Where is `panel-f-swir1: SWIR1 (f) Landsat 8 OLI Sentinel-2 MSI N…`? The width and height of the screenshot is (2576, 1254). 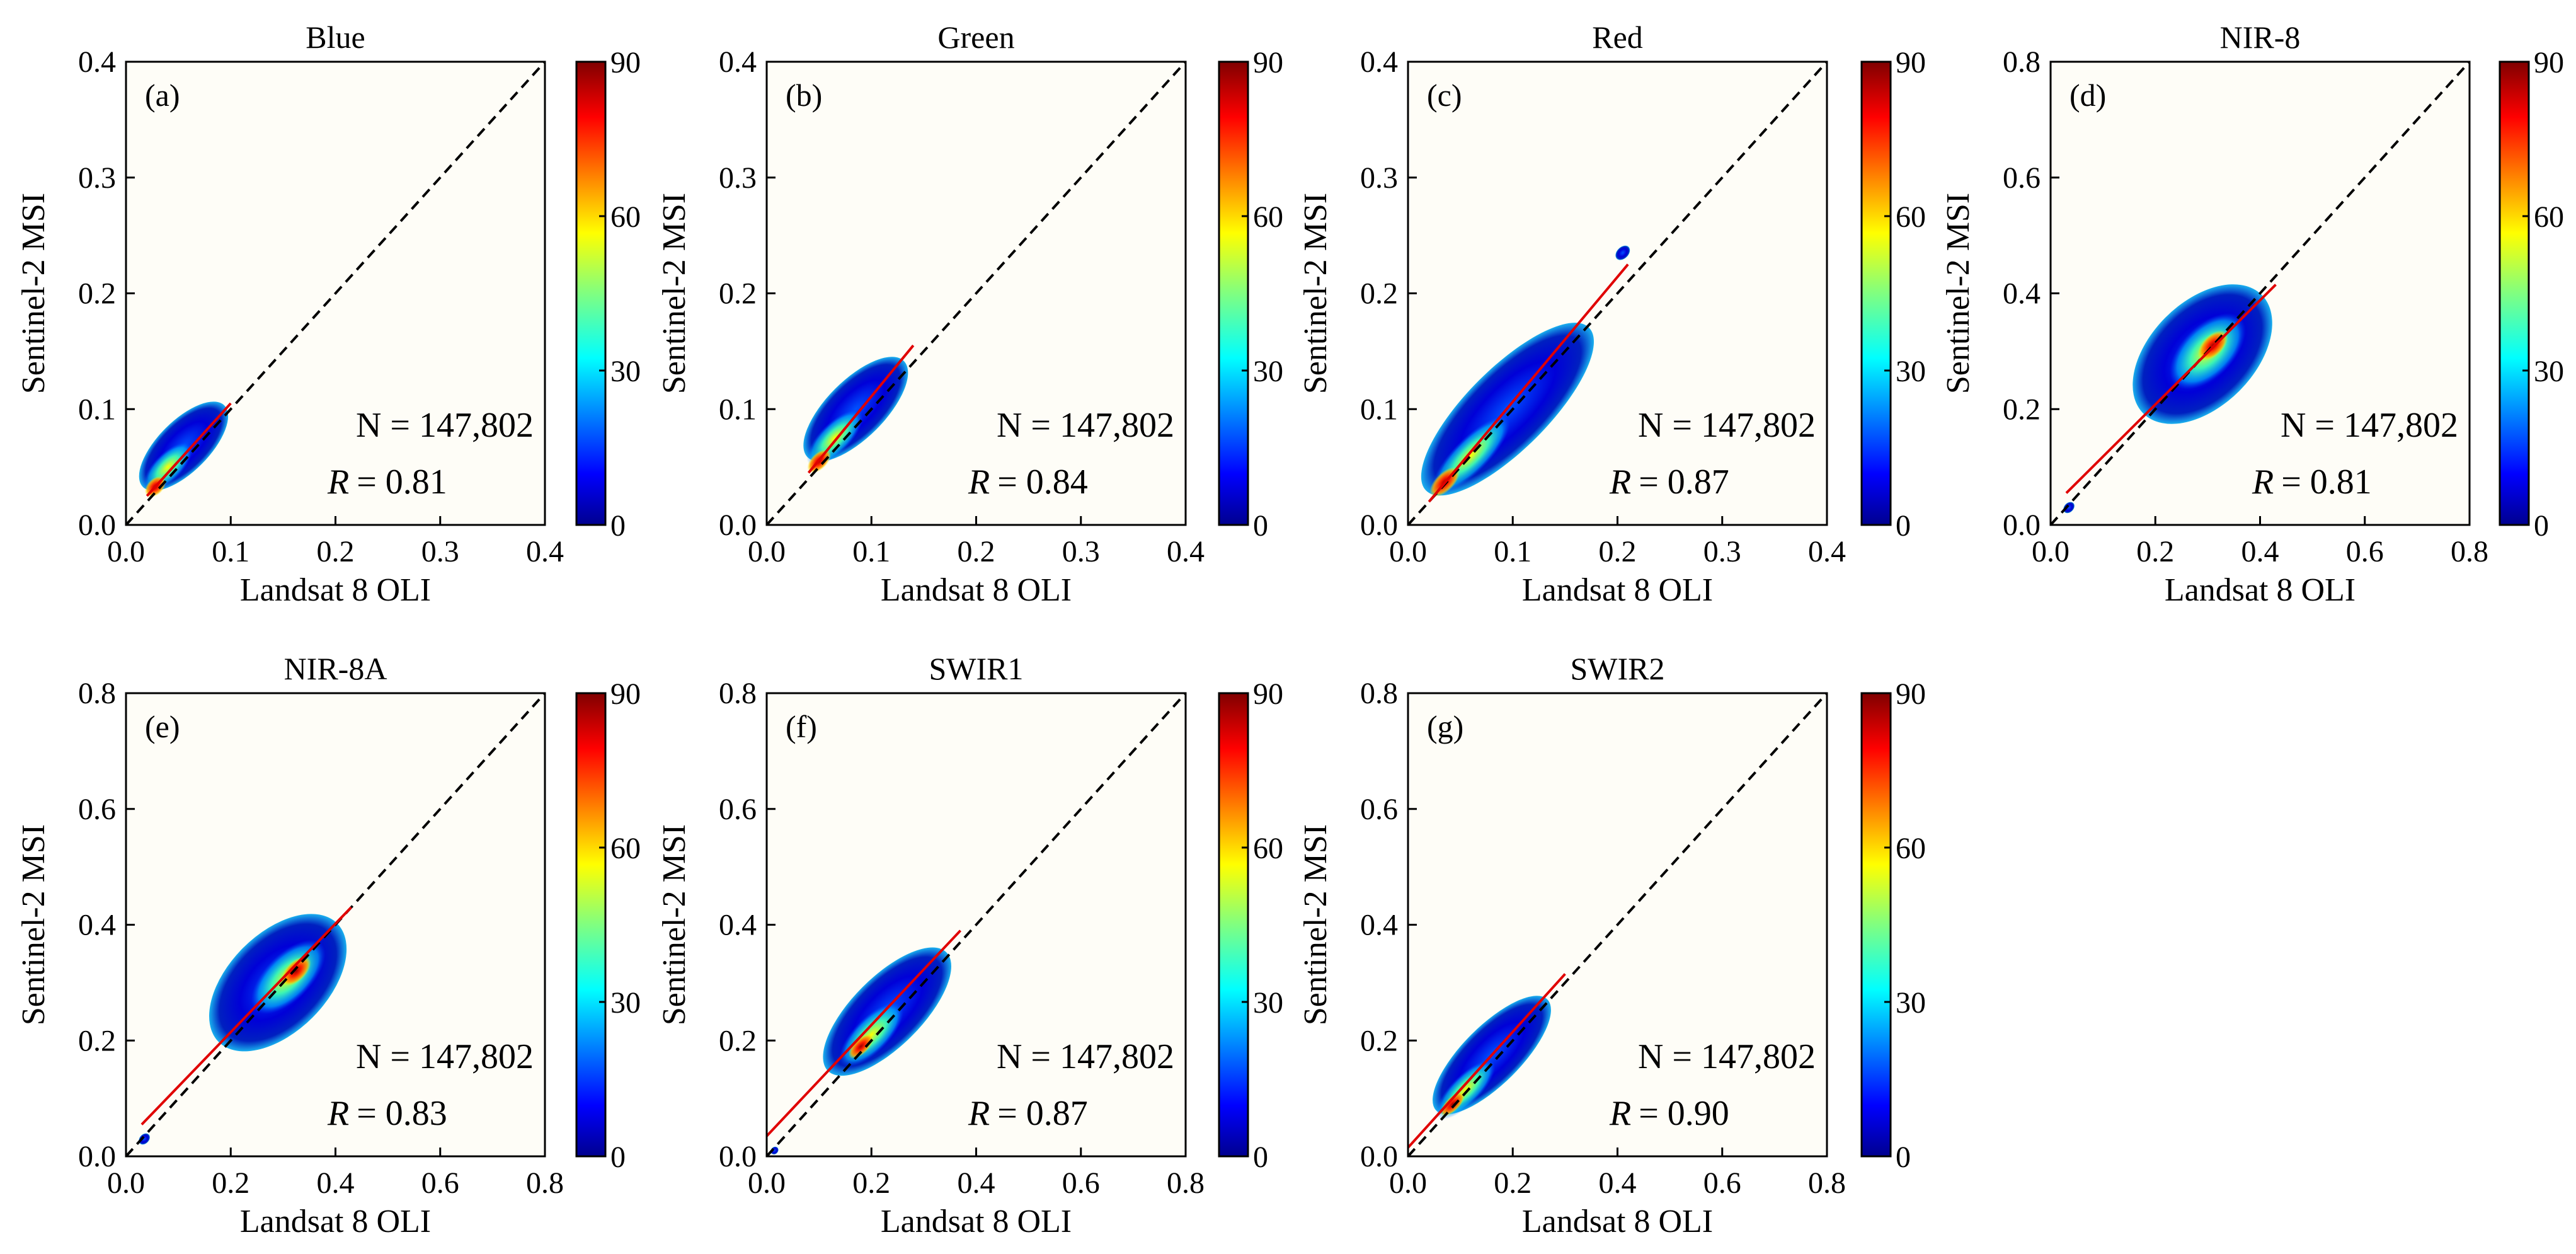
panel-f-swir1: SWIR1 (f) Landsat 8 OLI Sentinel-2 MSI N… is located at coordinates (970, 945).